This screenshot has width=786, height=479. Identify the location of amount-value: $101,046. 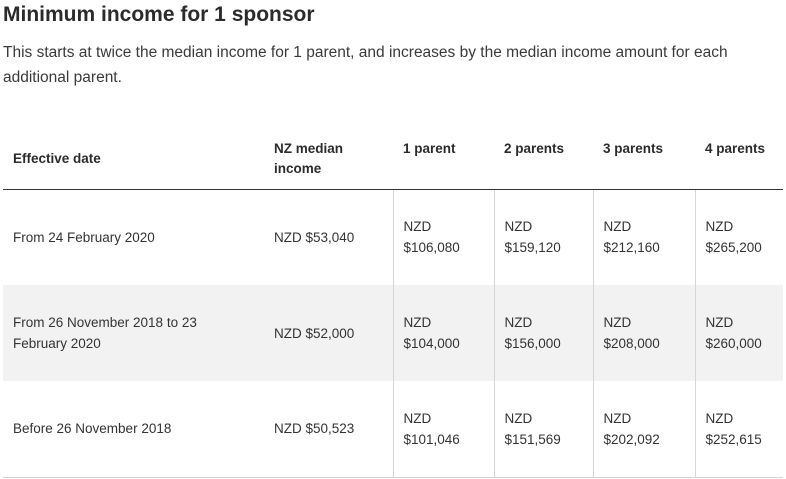
(431, 439).